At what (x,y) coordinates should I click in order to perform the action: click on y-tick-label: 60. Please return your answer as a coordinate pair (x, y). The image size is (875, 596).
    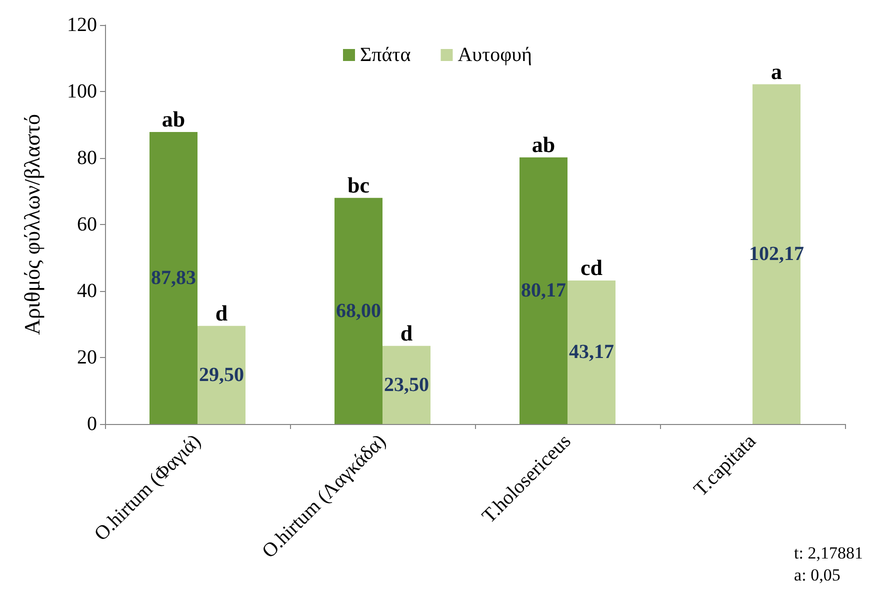
    Looking at the image, I should click on (87, 225).